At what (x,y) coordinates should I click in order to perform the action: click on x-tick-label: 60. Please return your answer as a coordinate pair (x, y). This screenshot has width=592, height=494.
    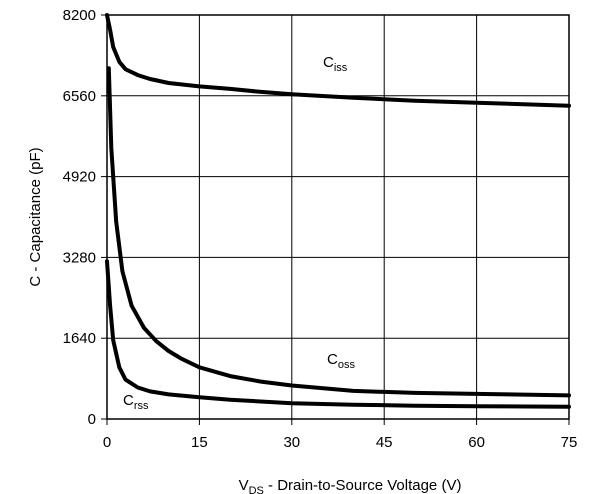
    Looking at the image, I should click on (476, 442).